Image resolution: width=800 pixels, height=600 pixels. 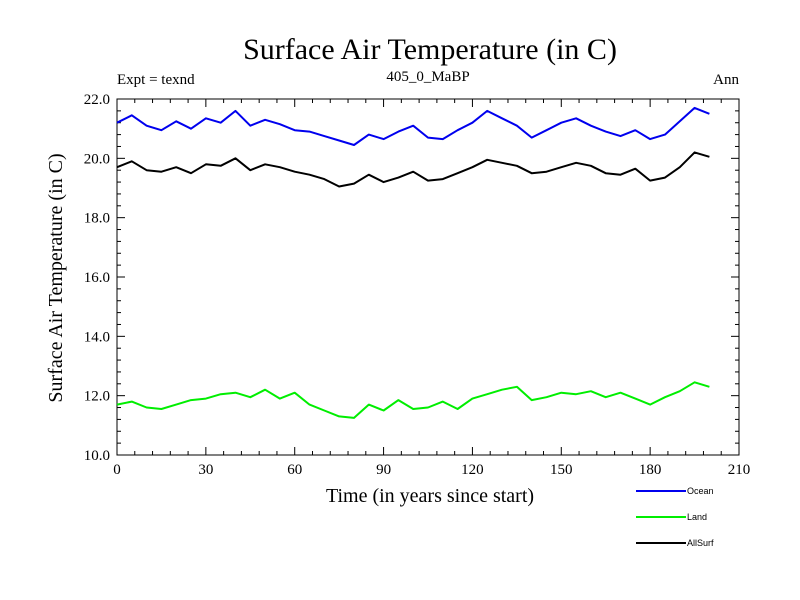 What do you see at coordinates (156, 80) in the screenshot?
I see `experiment-label: Expt = texnd` at bounding box center [156, 80].